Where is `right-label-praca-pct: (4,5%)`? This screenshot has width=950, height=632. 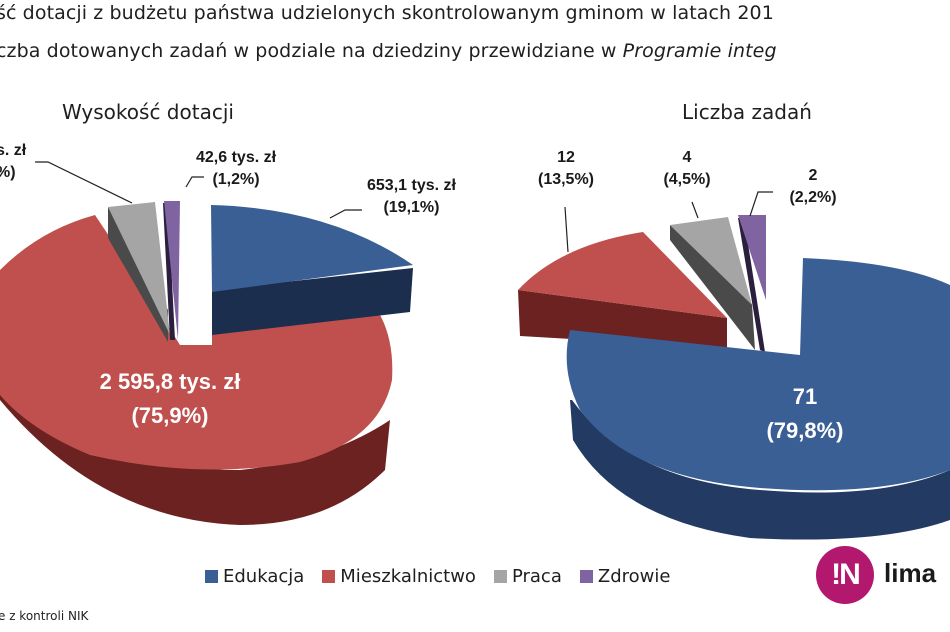 right-label-praca-pct: (4,5%) is located at coordinates (687, 179).